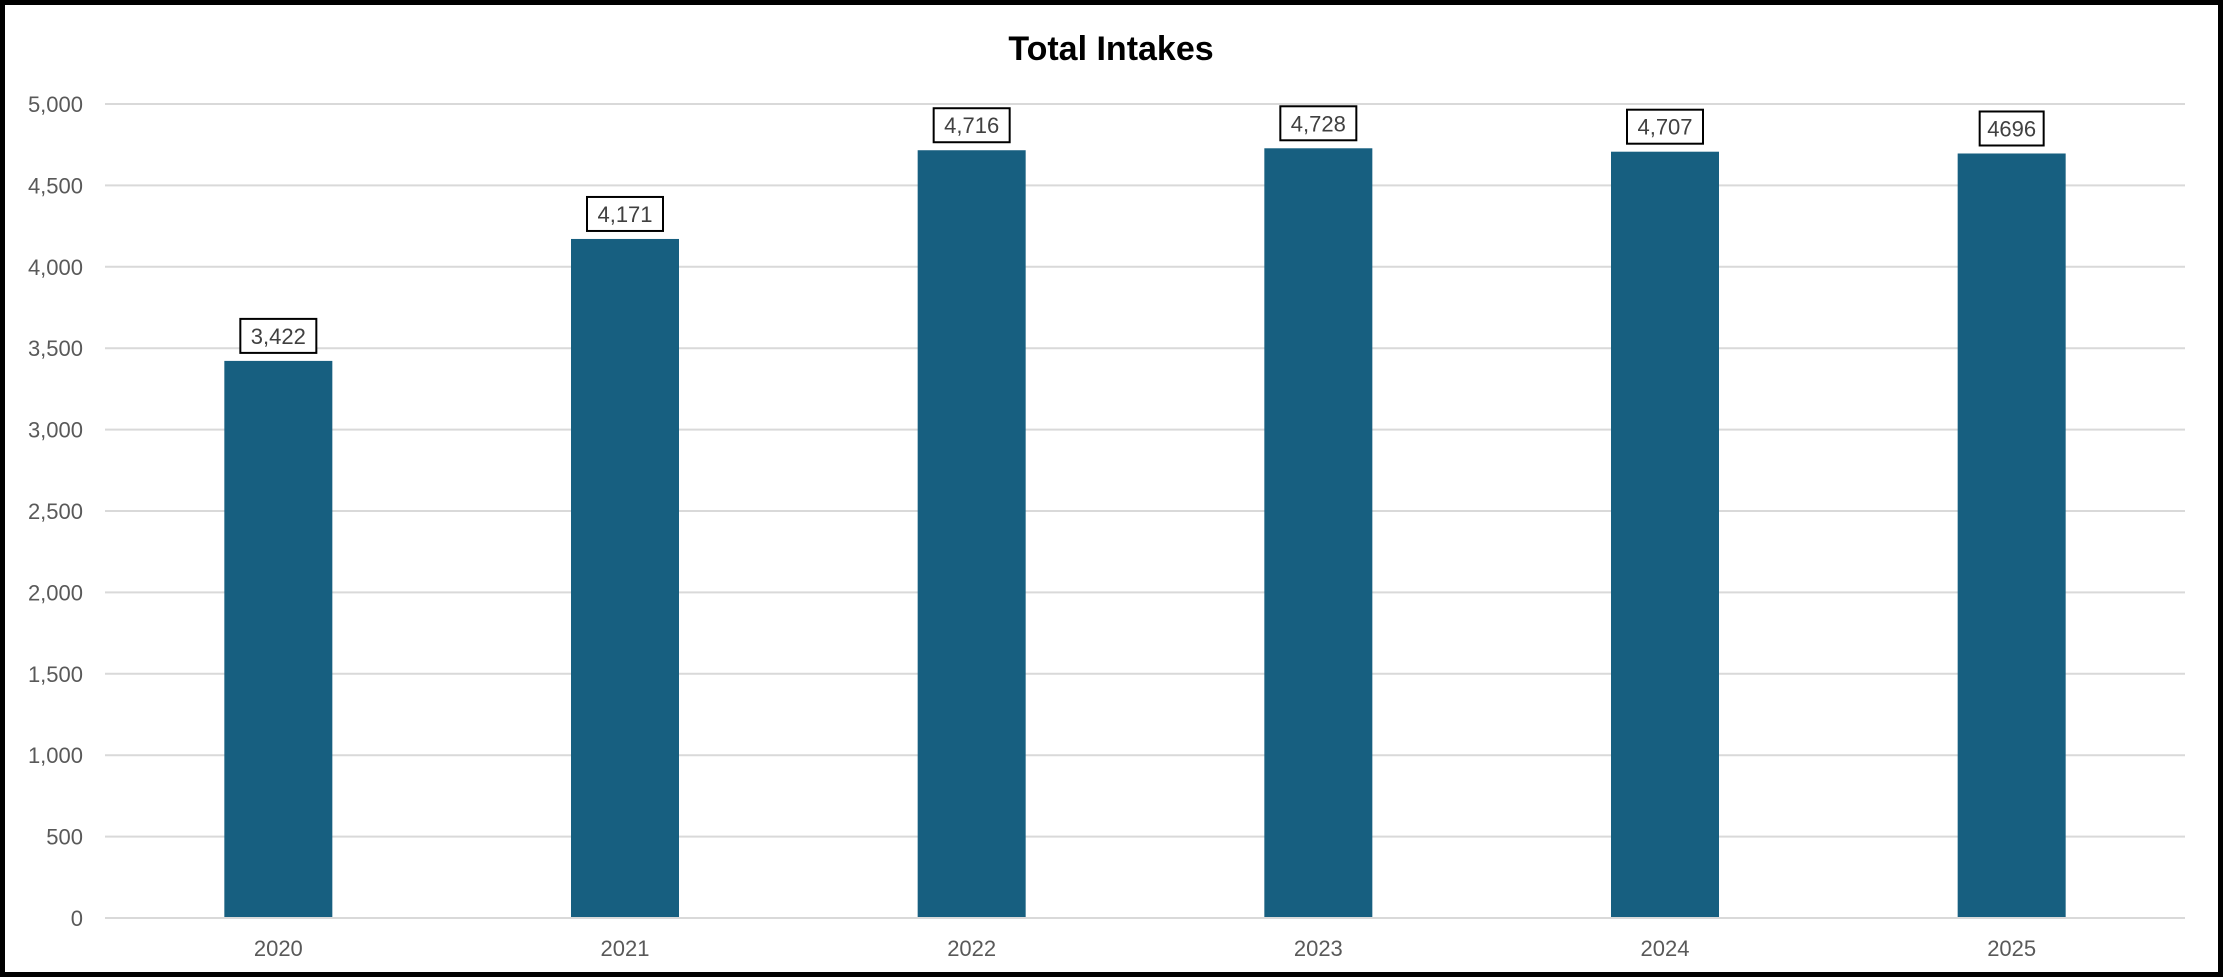  I want to click on data-label: 4,728, so click(1318, 123).